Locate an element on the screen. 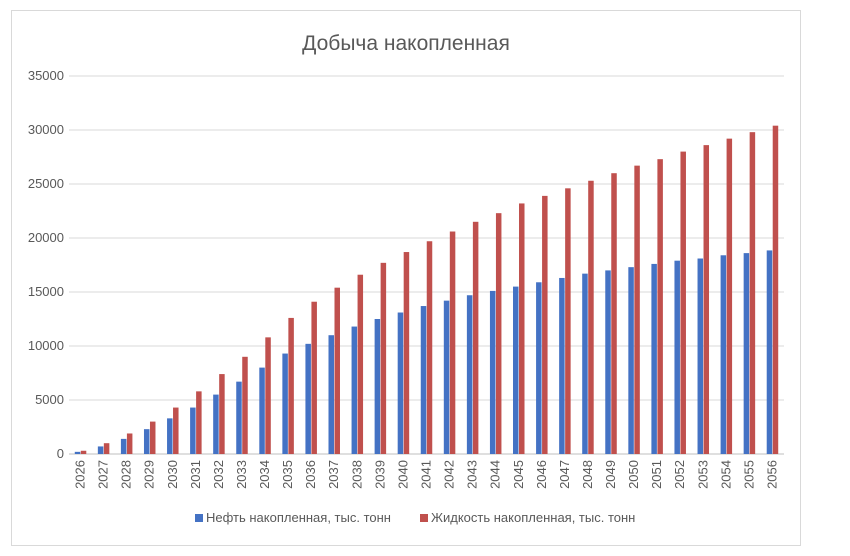 The height and width of the screenshot is (556, 850). x-tick-label: 2056 is located at coordinates (771, 474).